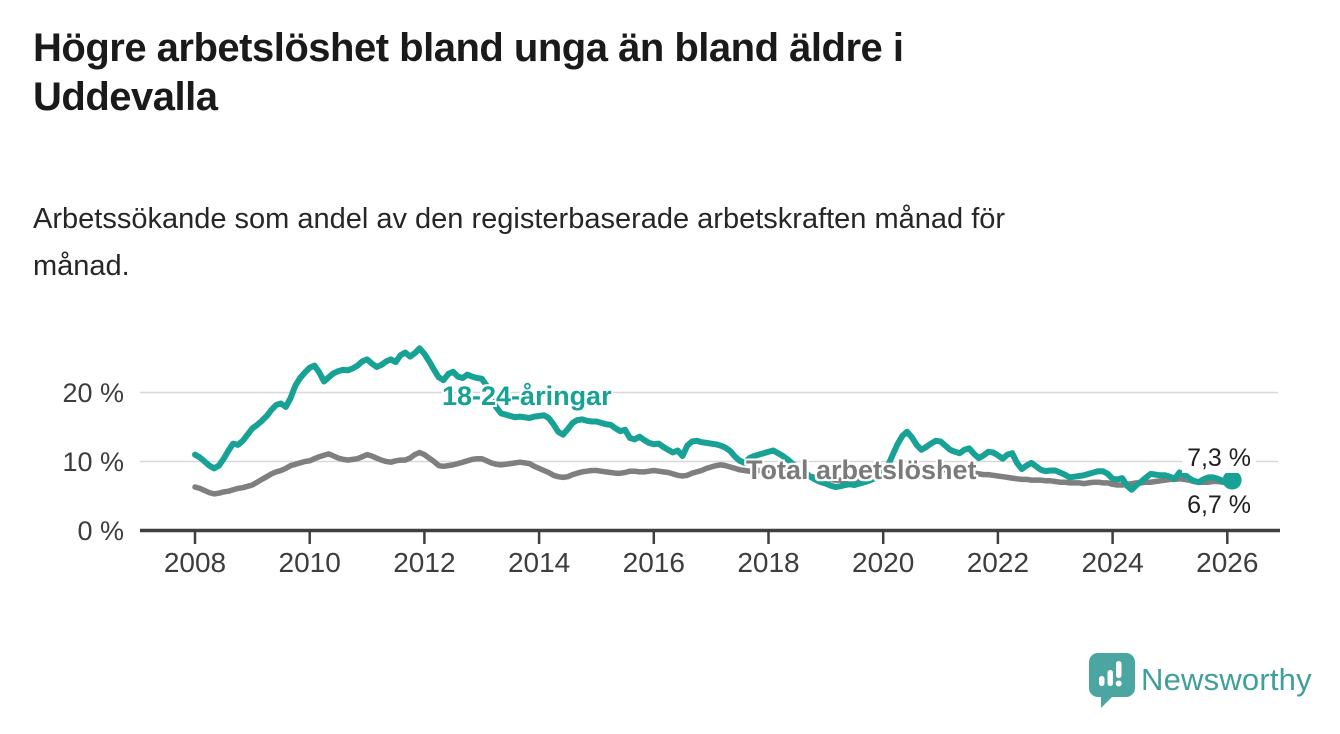 The width and height of the screenshot is (1340, 734). What do you see at coordinates (125, 97) in the screenshot?
I see `page-title-line-2: Uddevalla` at bounding box center [125, 97].